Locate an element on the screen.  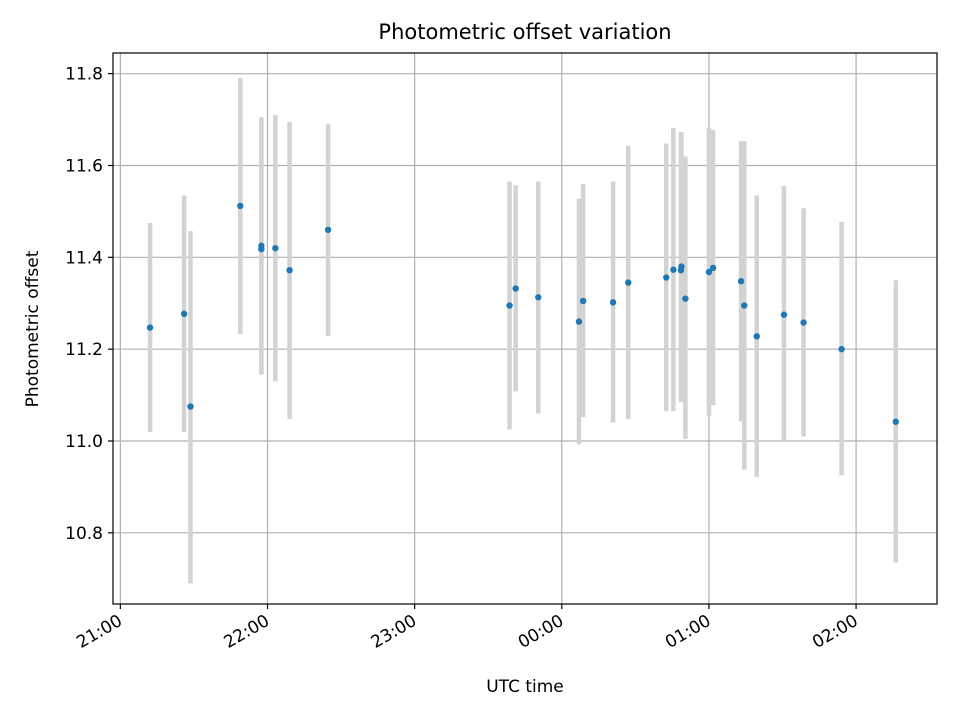
y-tick-label: 10.8 is located at coordinates (84, 534).